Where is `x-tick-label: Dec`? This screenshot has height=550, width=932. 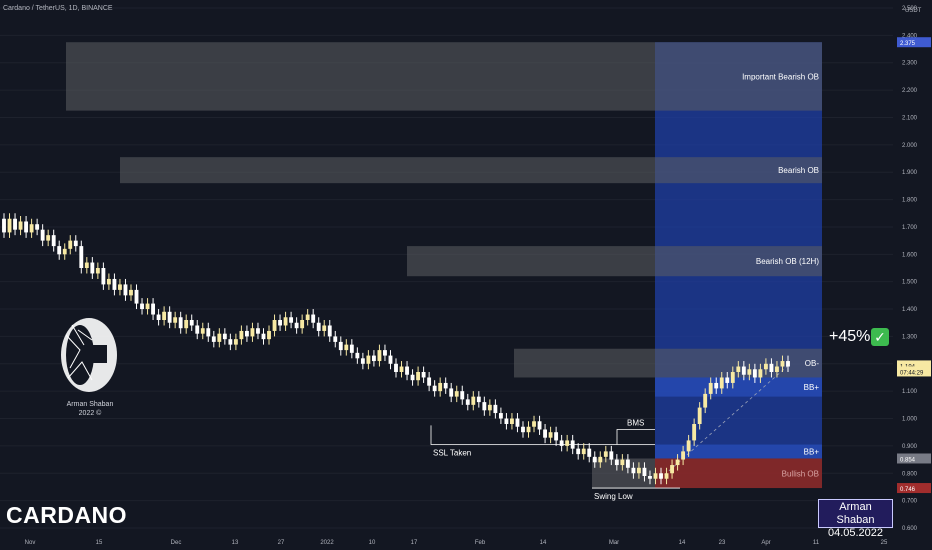
x-tick-label: Dec is located at coordinates (176, 543).